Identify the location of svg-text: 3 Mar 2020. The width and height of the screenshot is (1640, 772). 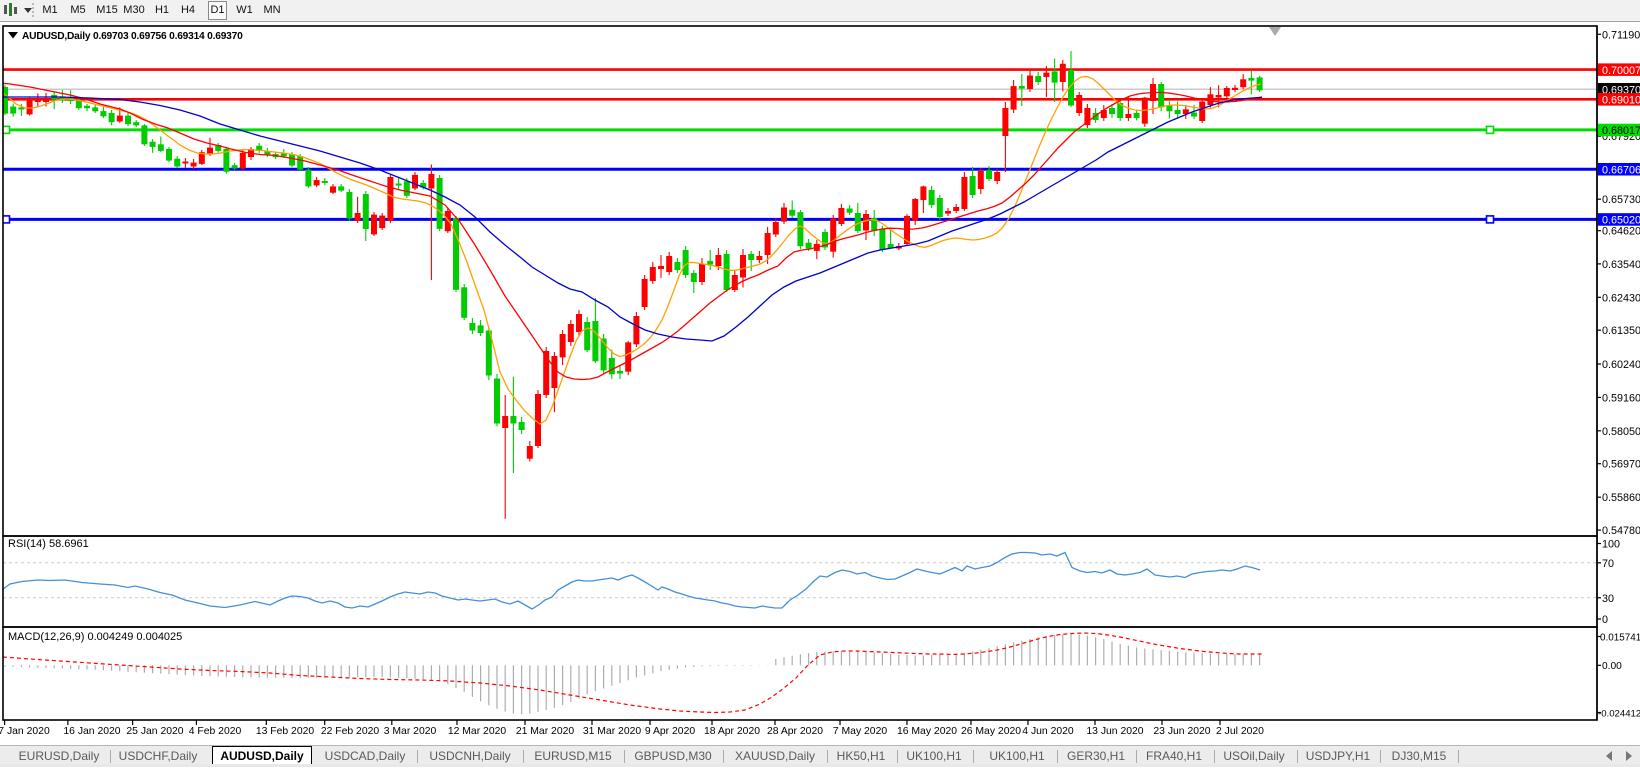
(410, 731).